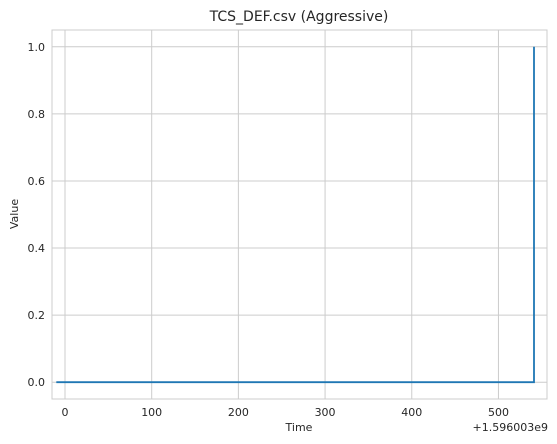  I want to click on x-offset-label: +1.596003e9, so click(510, 427).